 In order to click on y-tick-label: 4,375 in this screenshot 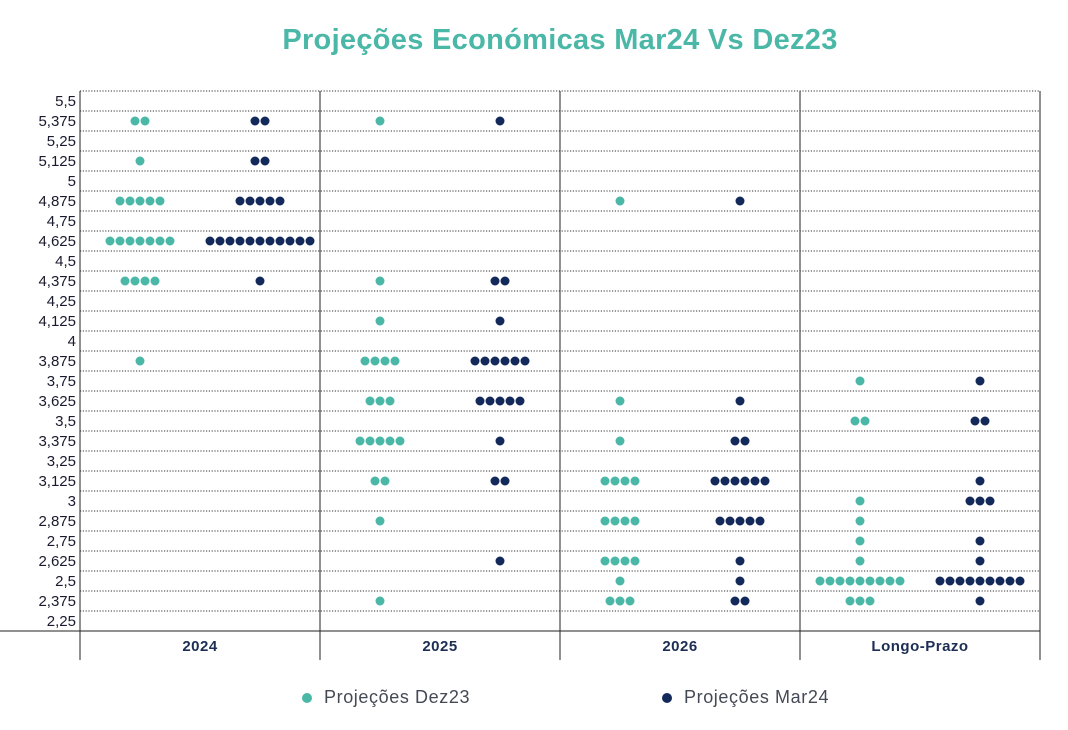, I will do `click(57, 281)`.